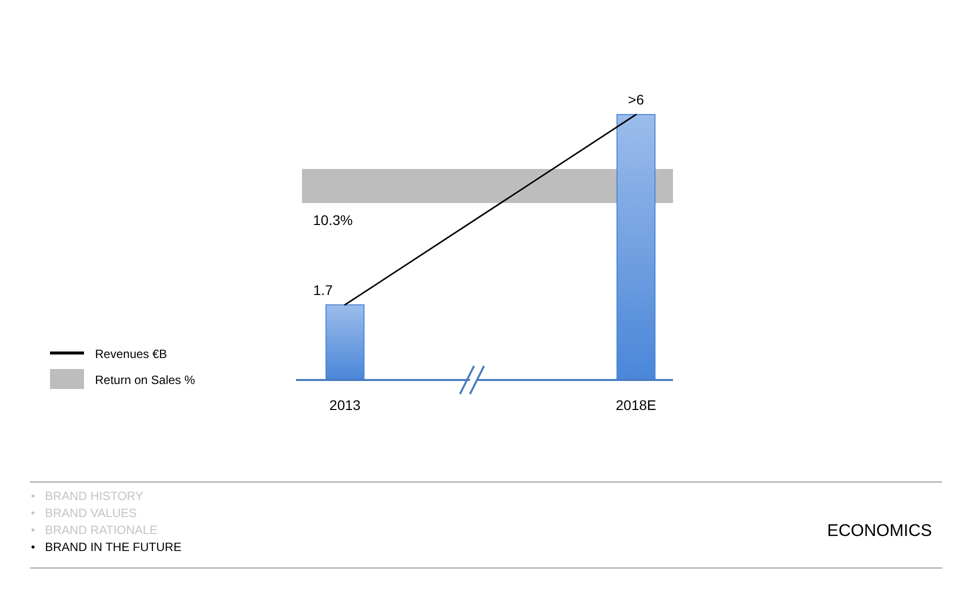  Describe the element at coordinates (145, 380) in the screenshot. I see `legend-label: Return on Sales %` at that location.